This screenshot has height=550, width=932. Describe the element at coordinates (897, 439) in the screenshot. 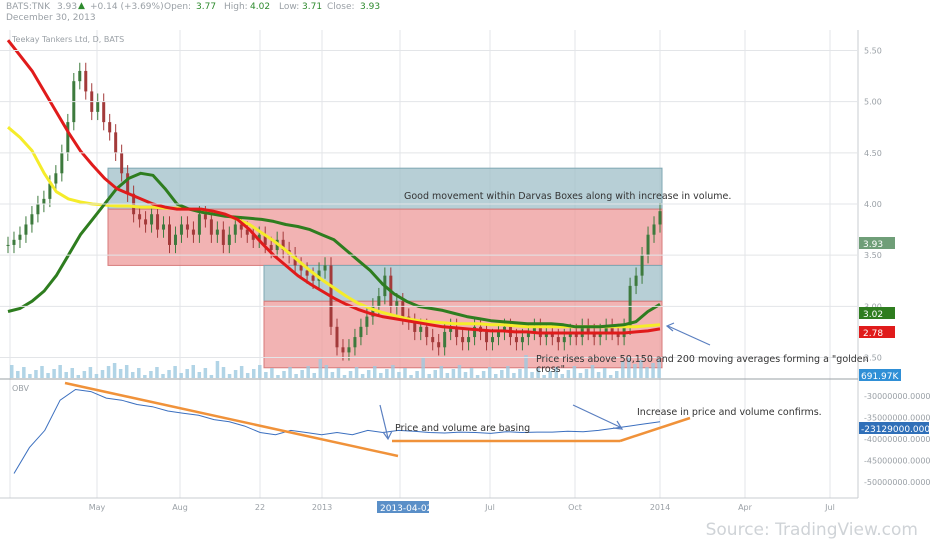

I see `obv-tick-label: -40000000.0000` at that location.